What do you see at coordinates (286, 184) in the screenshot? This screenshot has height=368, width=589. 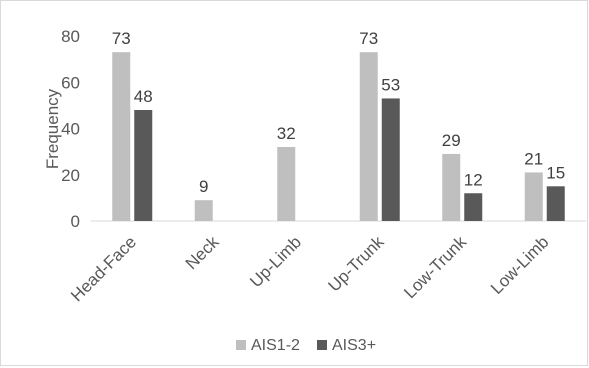 I see `bar-ais1-2-up-limb` at bounding box center [286, 184].